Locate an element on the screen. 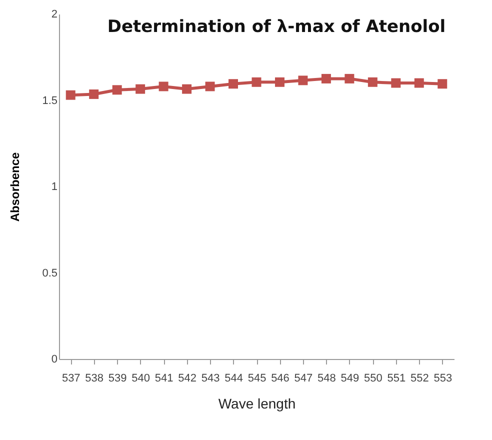  x-tick-label: 545 is located at coordinates (257, 378).